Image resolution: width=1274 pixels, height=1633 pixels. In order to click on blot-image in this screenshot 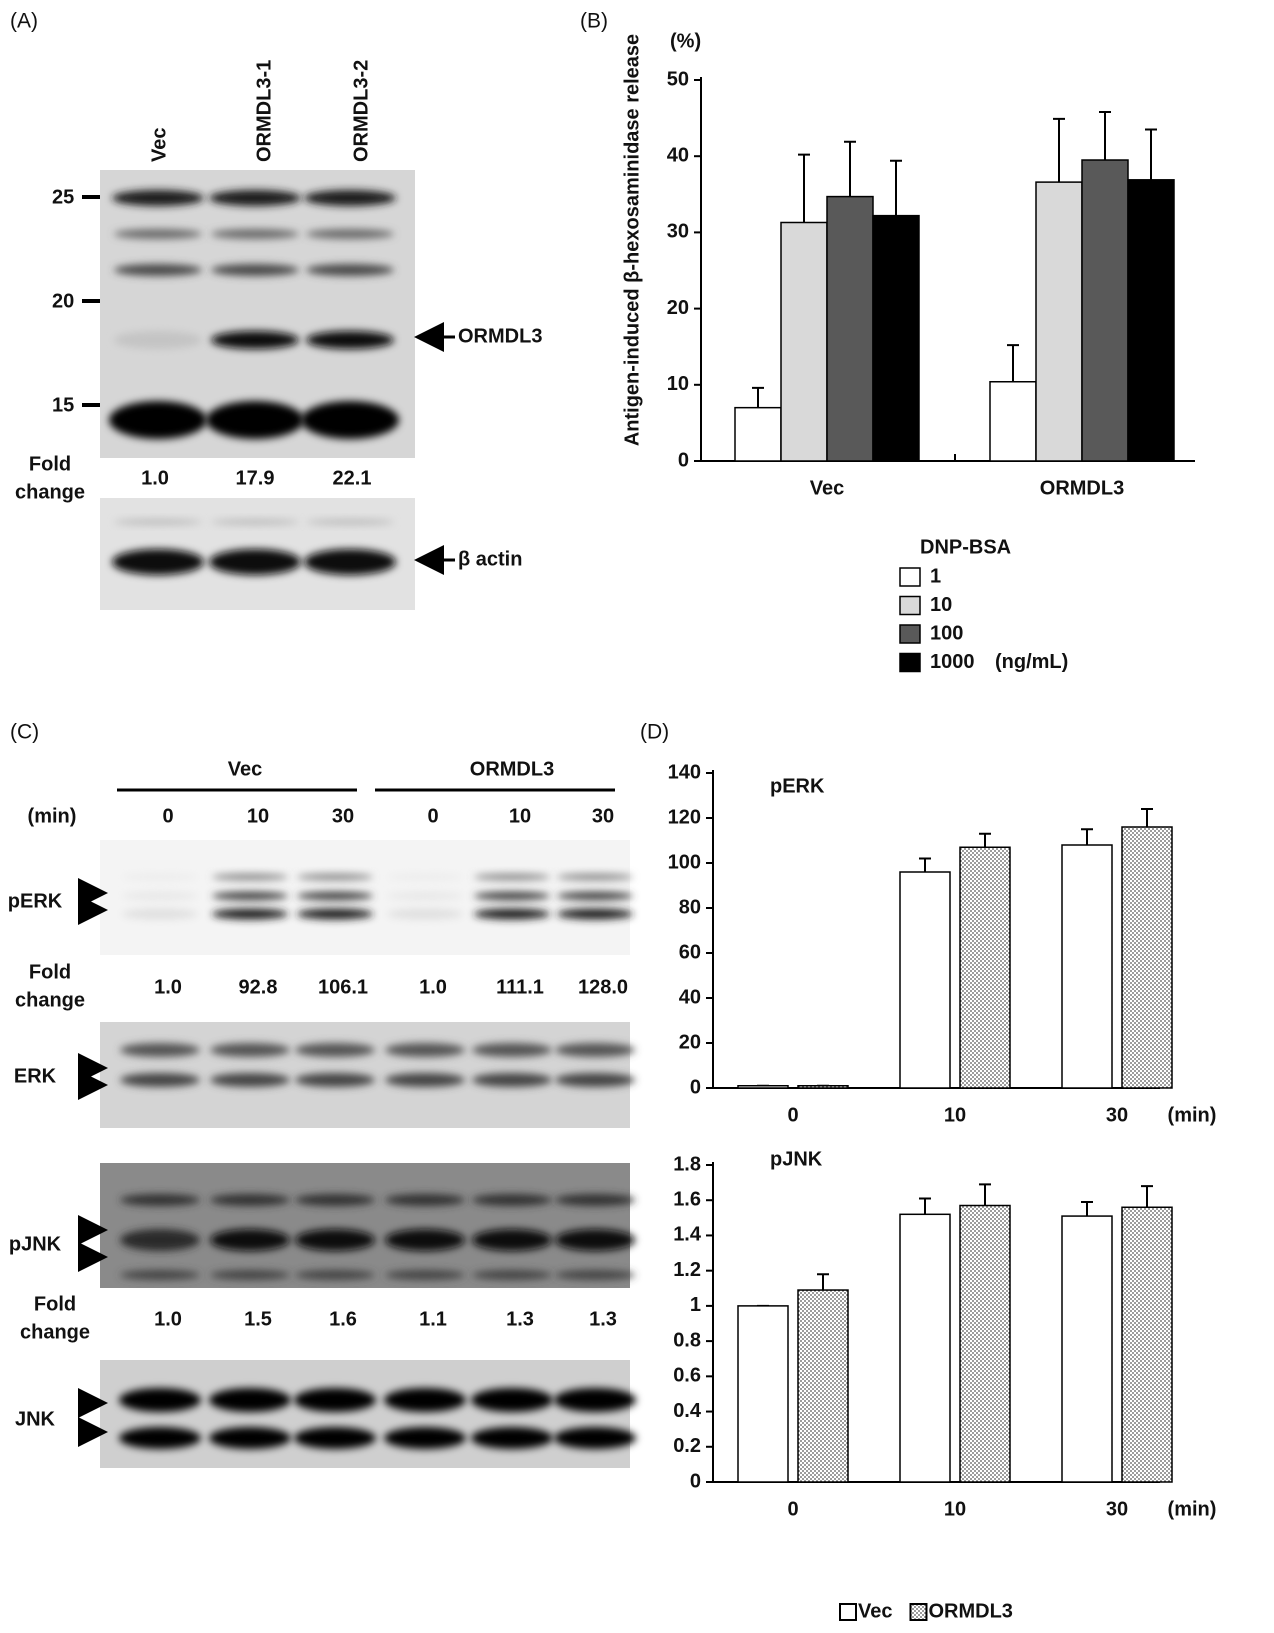, I will do `click(365, 1075)`.